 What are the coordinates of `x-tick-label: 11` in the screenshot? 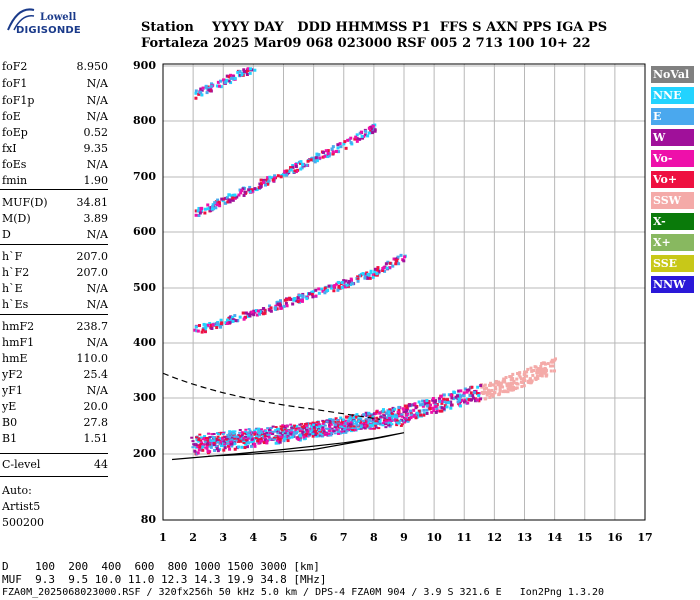 It's located at (464, 537).